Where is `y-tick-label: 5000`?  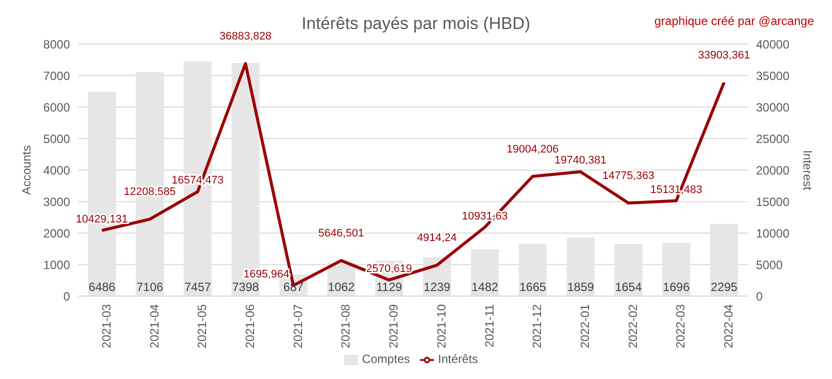 y-tick-label: 5000 is located at coordinates (56, 139).